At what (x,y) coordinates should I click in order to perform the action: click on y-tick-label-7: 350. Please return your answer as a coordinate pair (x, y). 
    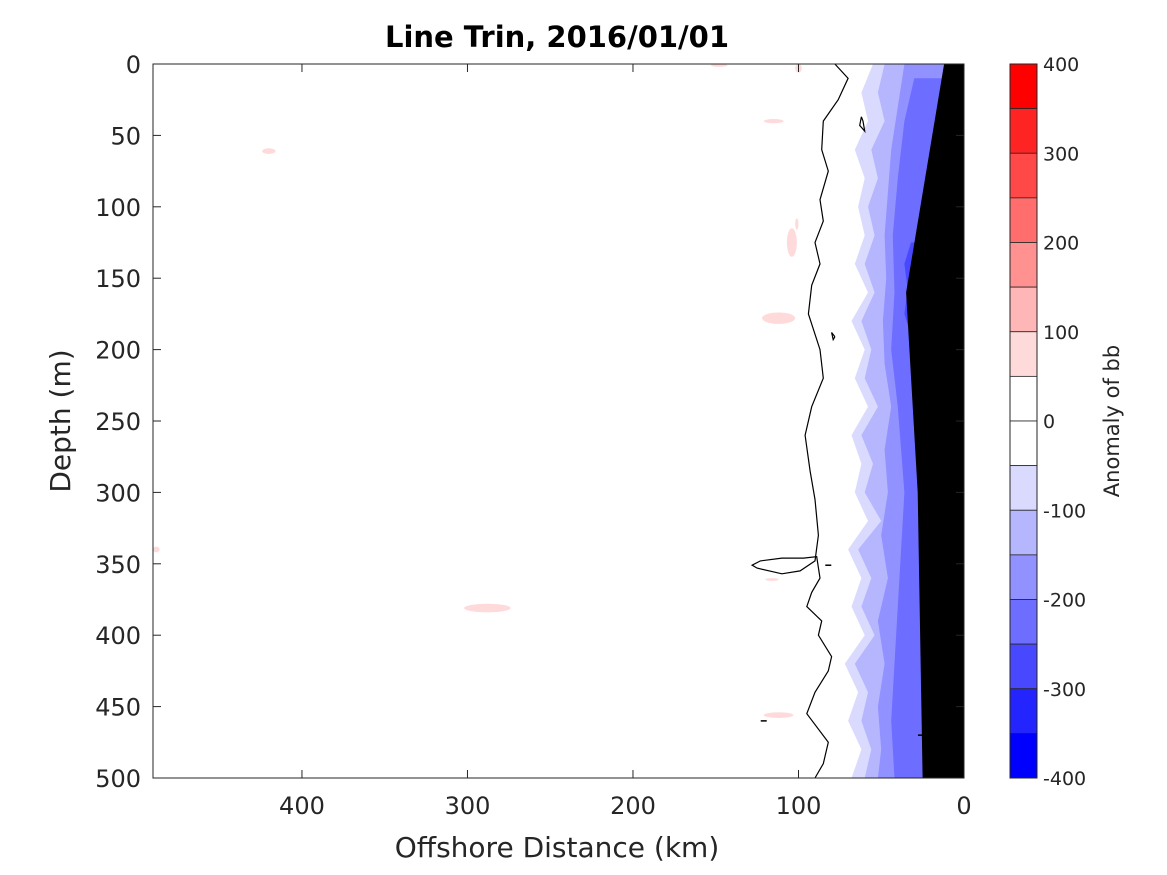
    Looking at the image, I should click on (118, 565).